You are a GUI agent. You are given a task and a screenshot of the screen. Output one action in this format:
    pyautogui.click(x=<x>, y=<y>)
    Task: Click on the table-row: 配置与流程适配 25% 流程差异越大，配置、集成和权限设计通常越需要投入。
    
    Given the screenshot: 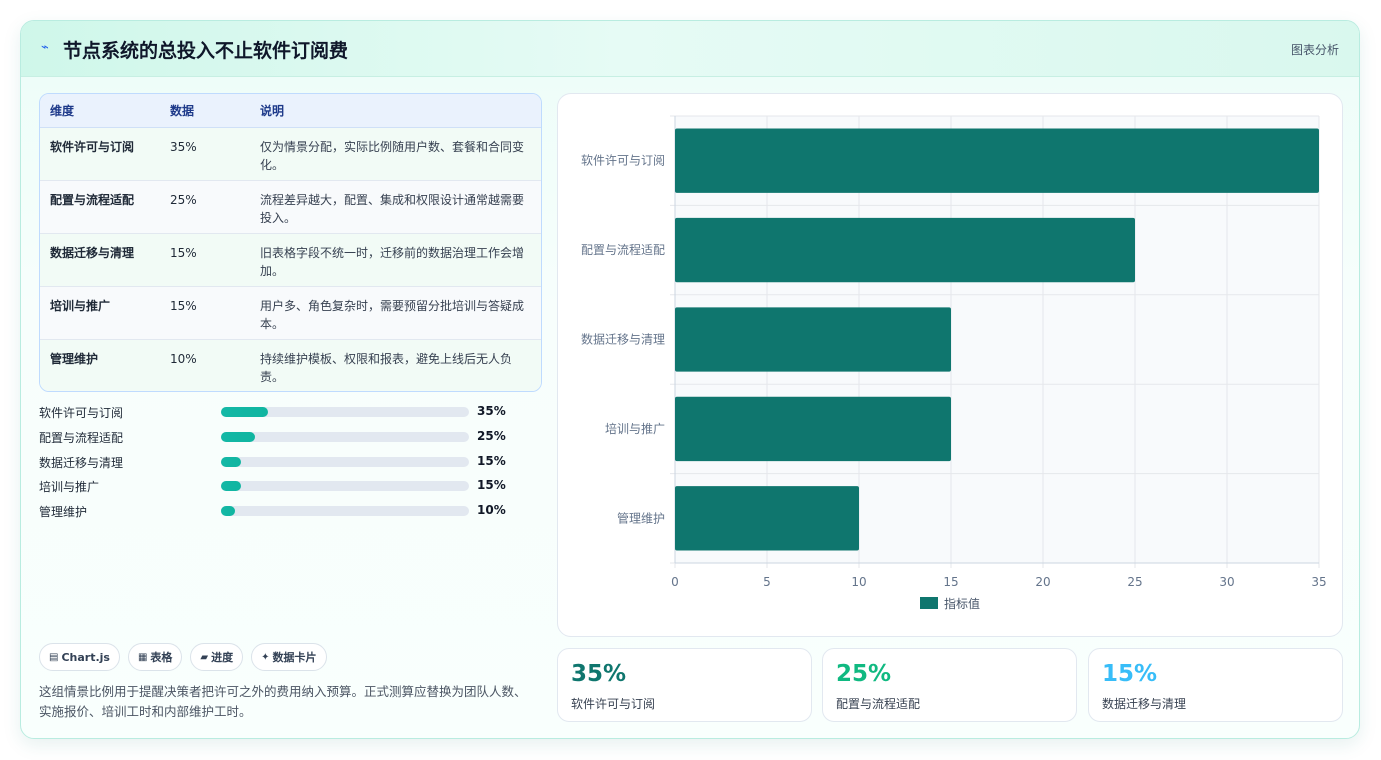 What is the action you would take?
    pyautogui.click(x=290, y=207)
    